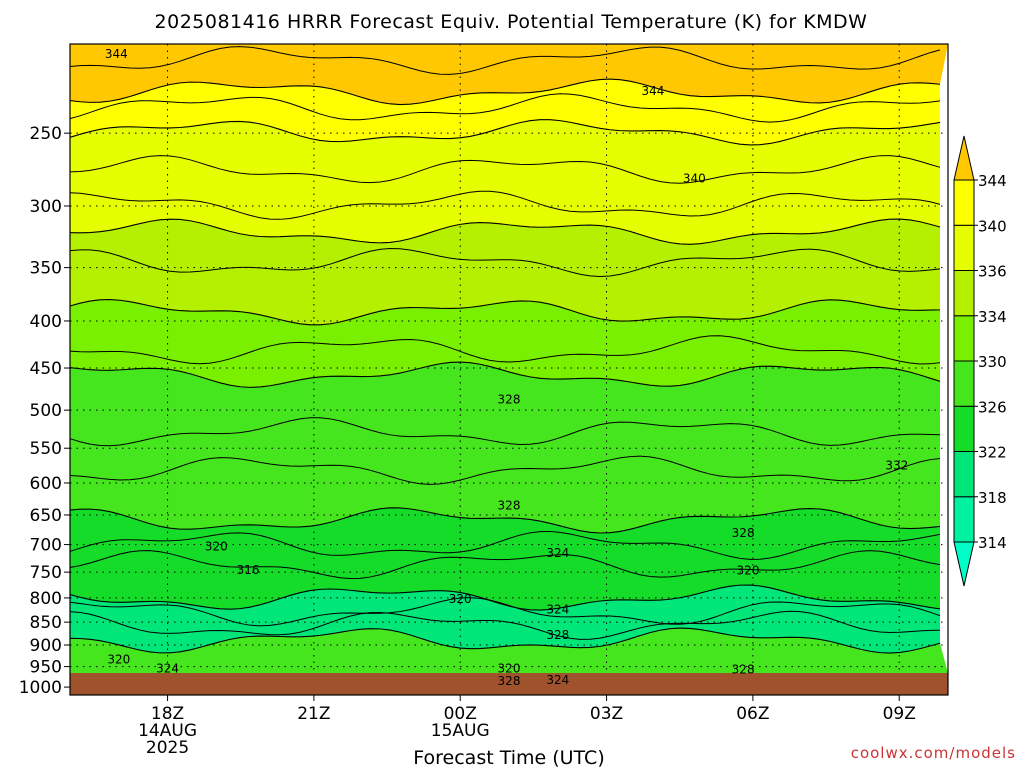 This screenshot has height=768, width=1024. Describe the element at coordinates (964, 158) in the screenshot. I see `colorbar-head` at that location.